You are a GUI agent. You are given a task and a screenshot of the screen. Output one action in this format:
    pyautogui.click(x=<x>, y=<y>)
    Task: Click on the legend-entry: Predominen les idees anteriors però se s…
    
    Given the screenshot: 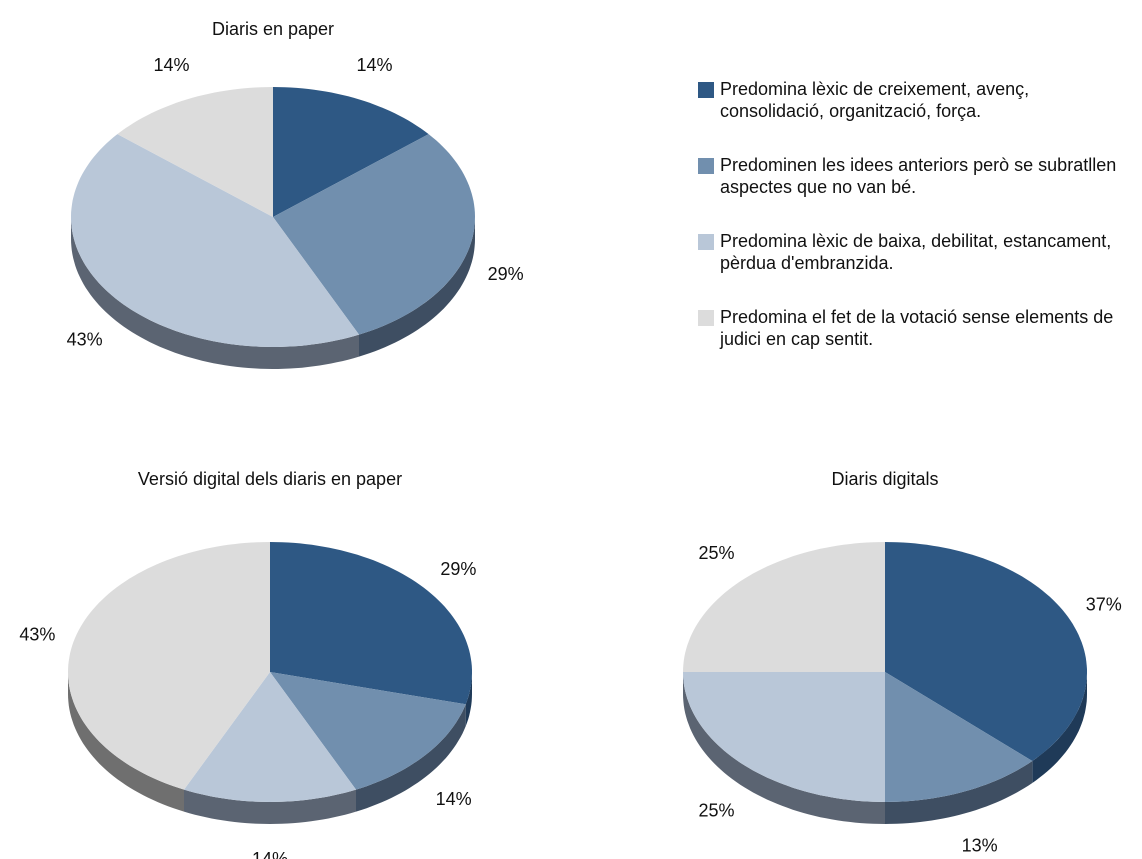 What is the action you would take?
    pyautogui.click(x=918, y=192)
    